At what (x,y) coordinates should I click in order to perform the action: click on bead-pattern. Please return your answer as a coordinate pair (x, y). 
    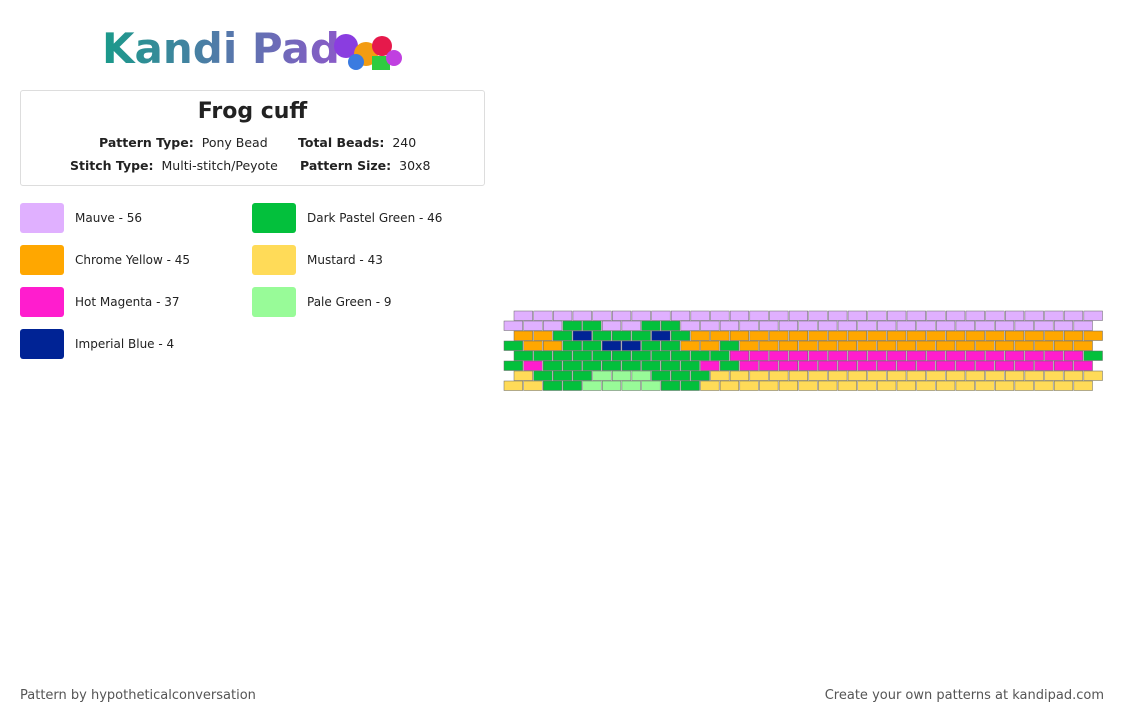
    Looking at the image, I should click on (803, 350).